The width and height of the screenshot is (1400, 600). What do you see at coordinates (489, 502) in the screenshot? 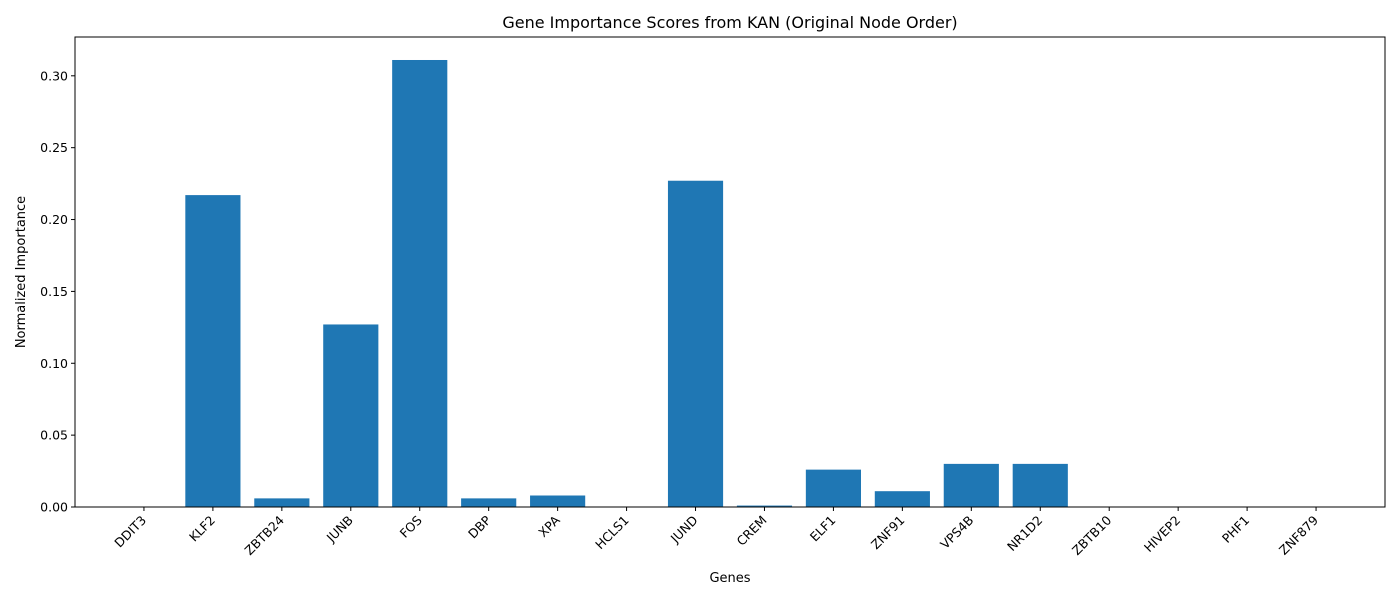
I see `bar-dbp` at bounding box center [489, 502].